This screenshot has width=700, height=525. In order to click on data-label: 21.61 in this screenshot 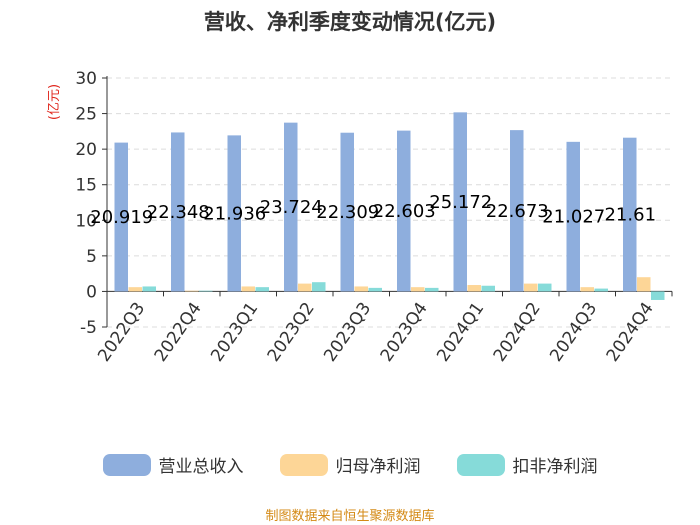, I will do `click(630, 215)`.